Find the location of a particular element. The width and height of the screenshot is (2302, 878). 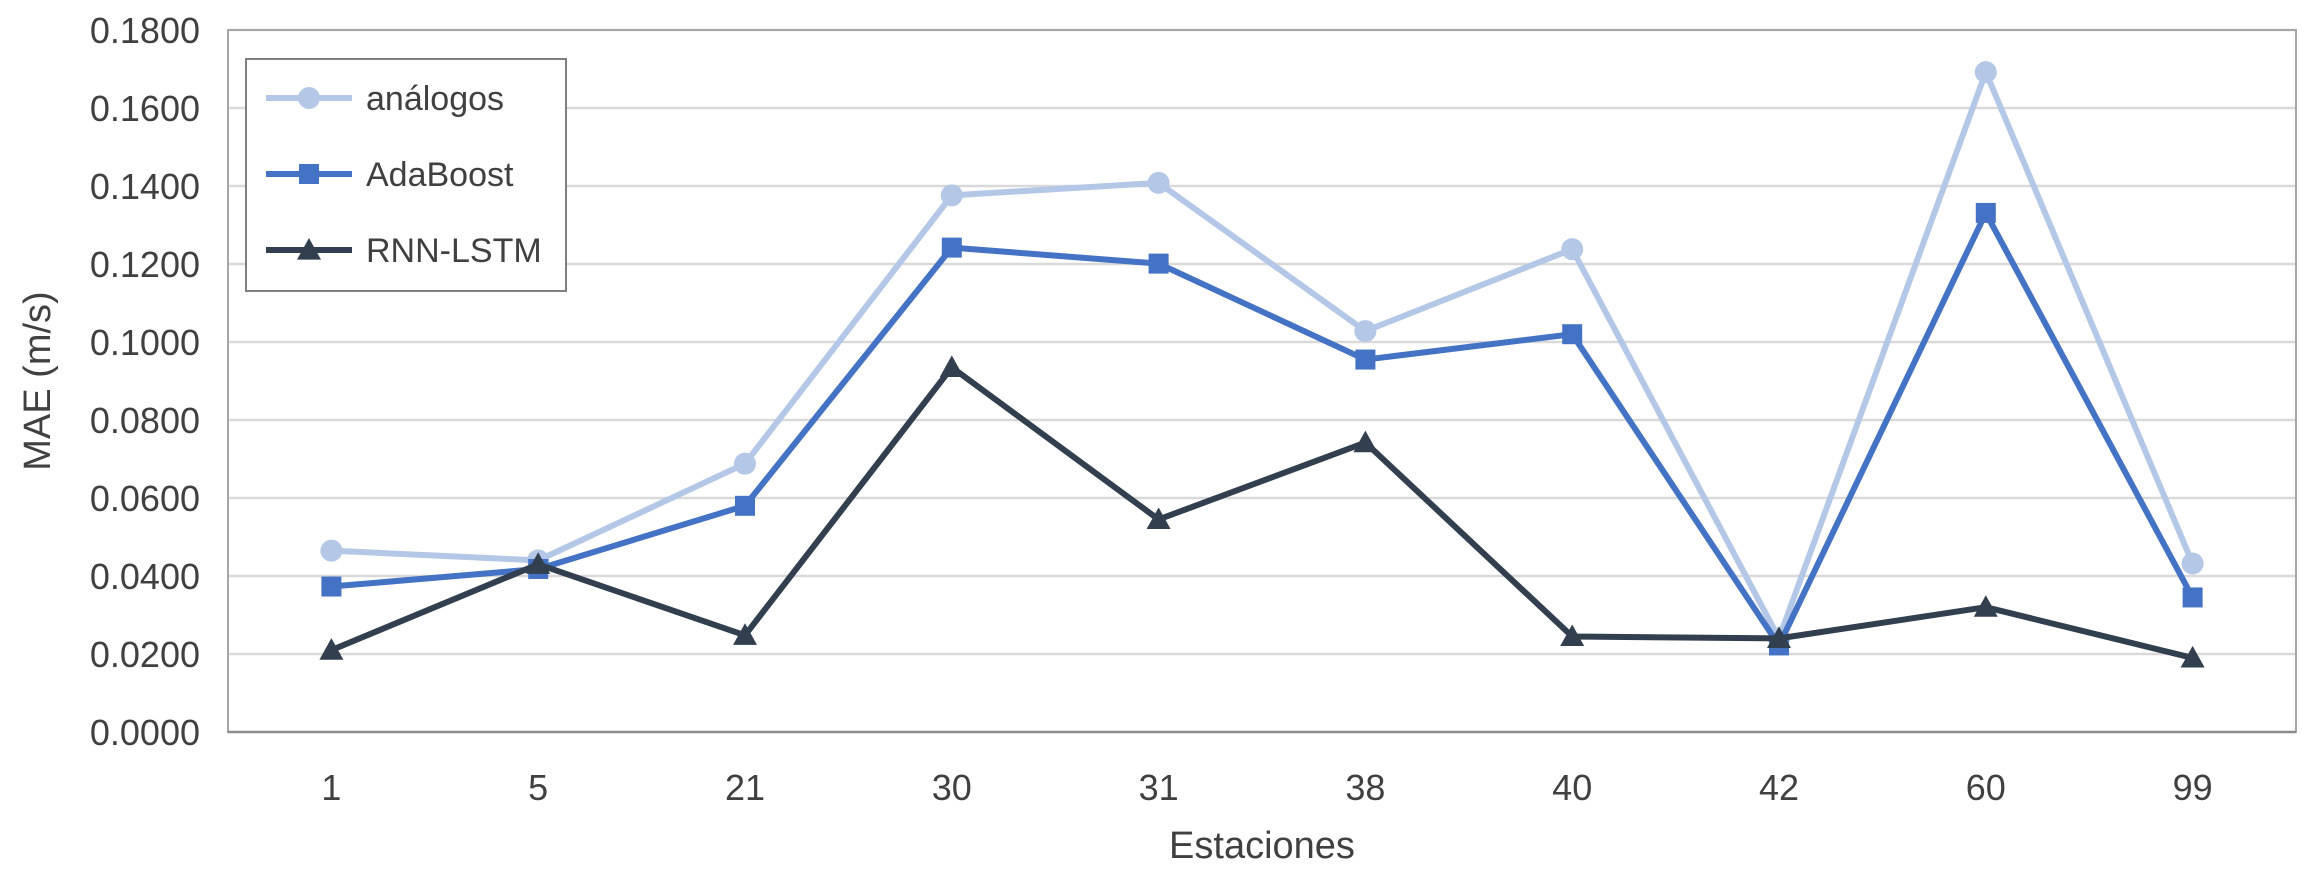

legend-label: RNN-LSTM is located at coordinates (454, 251).